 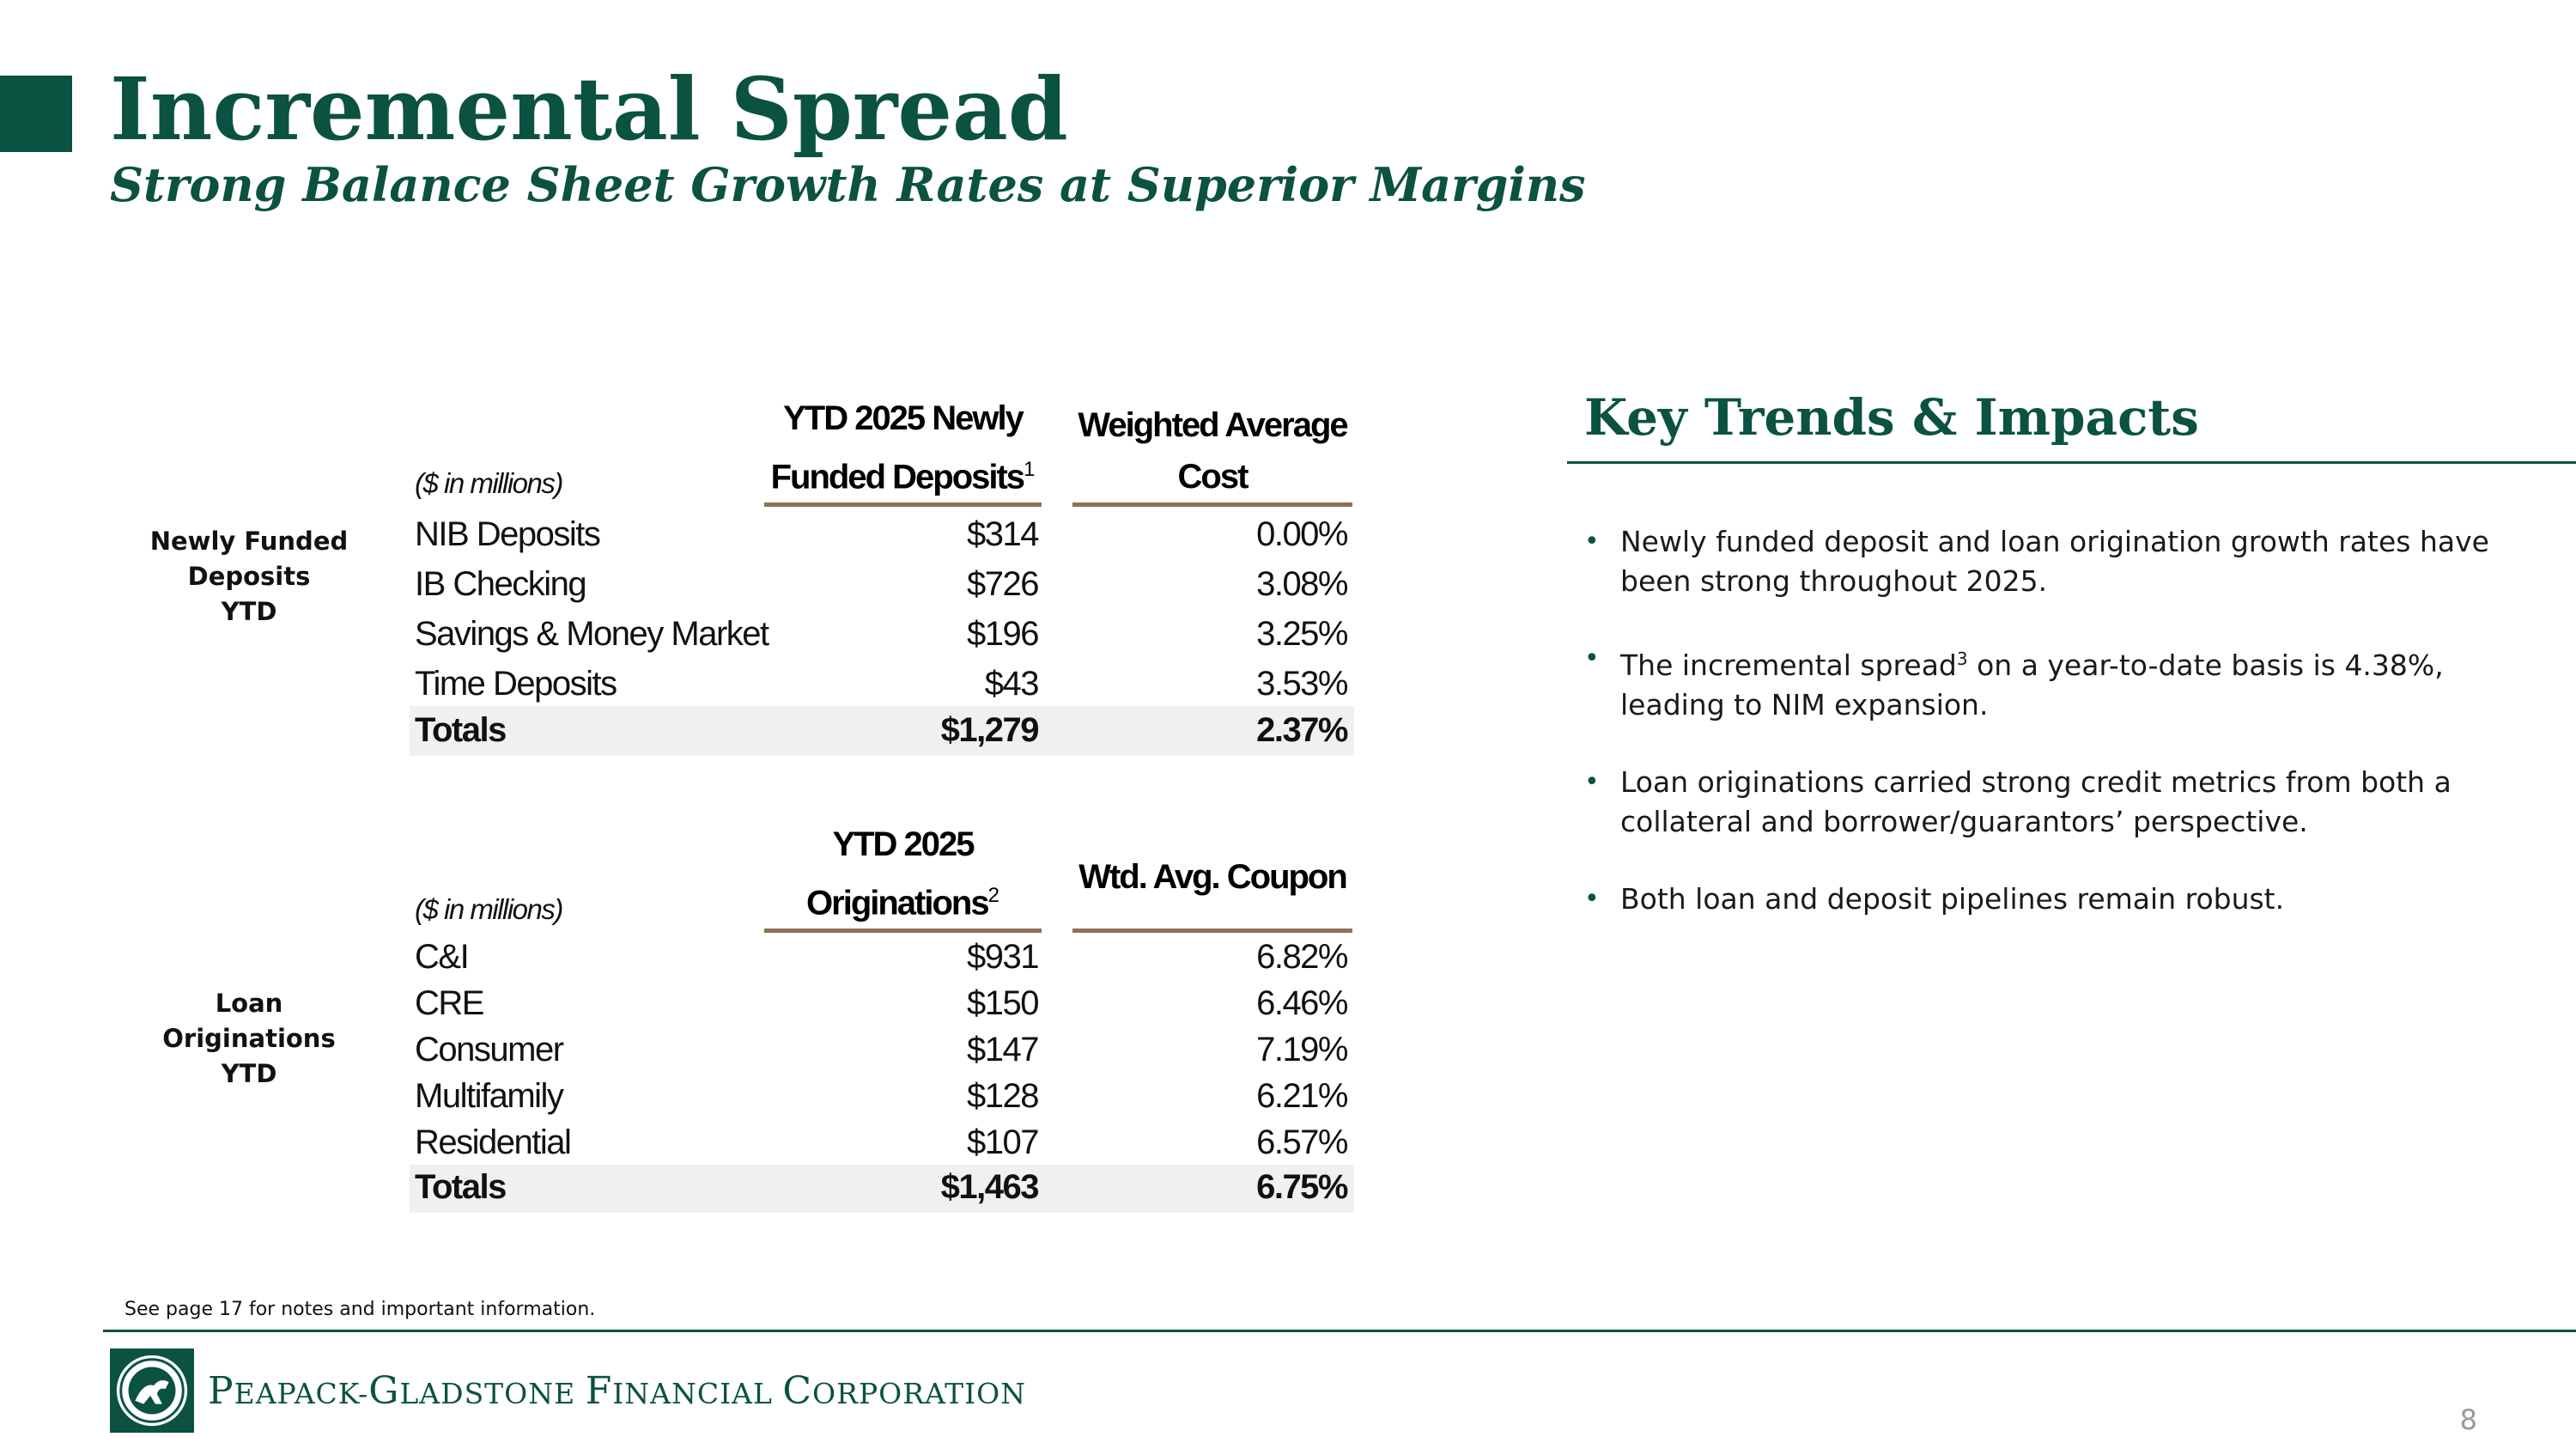 I want to click on loans-section-label: Loan Originations YTD, so click(x=249, y=1038).